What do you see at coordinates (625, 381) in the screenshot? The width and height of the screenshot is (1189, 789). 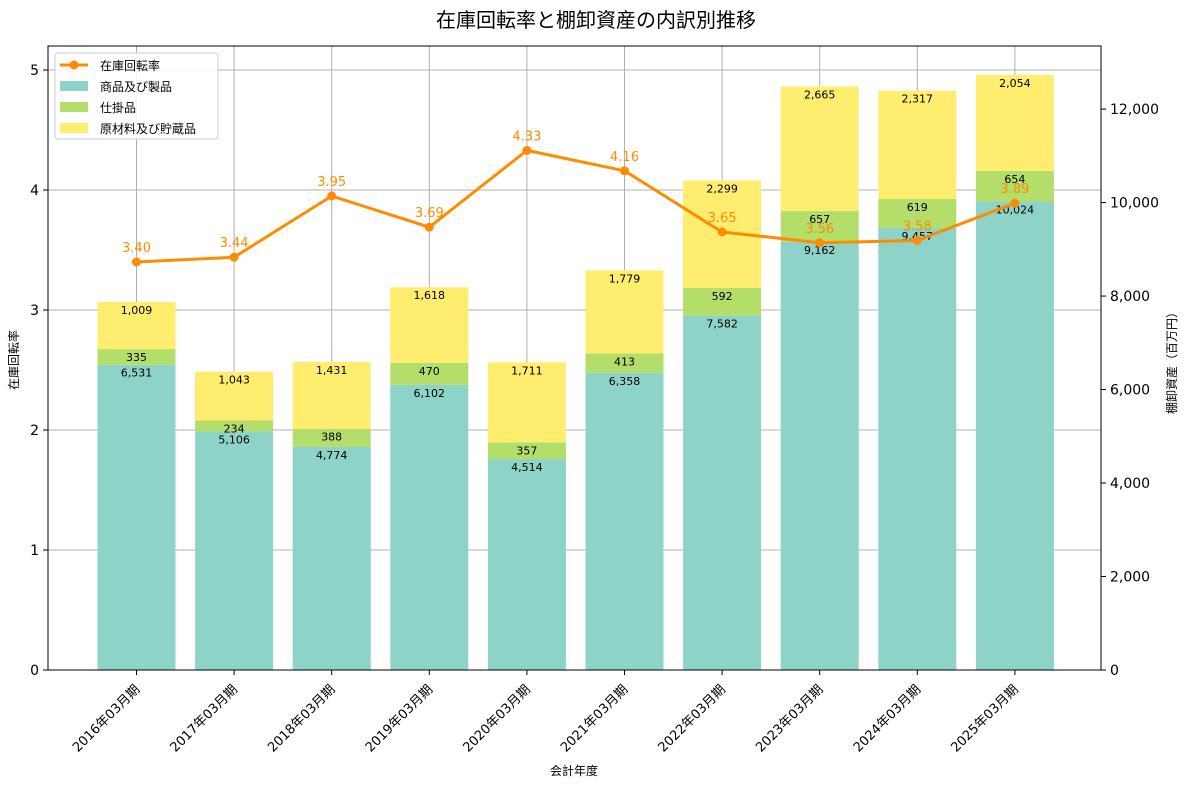 I see `bar-value-label: 6,358` at bounding box center [625, 381].